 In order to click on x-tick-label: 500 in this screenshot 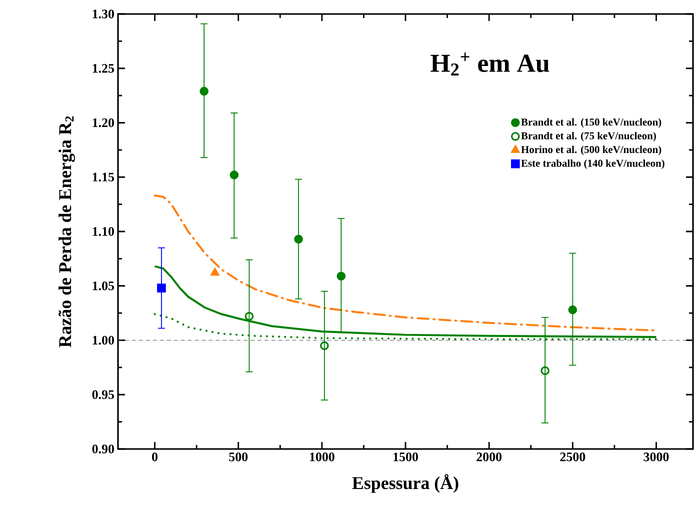, I will do `click(238, 457)`.